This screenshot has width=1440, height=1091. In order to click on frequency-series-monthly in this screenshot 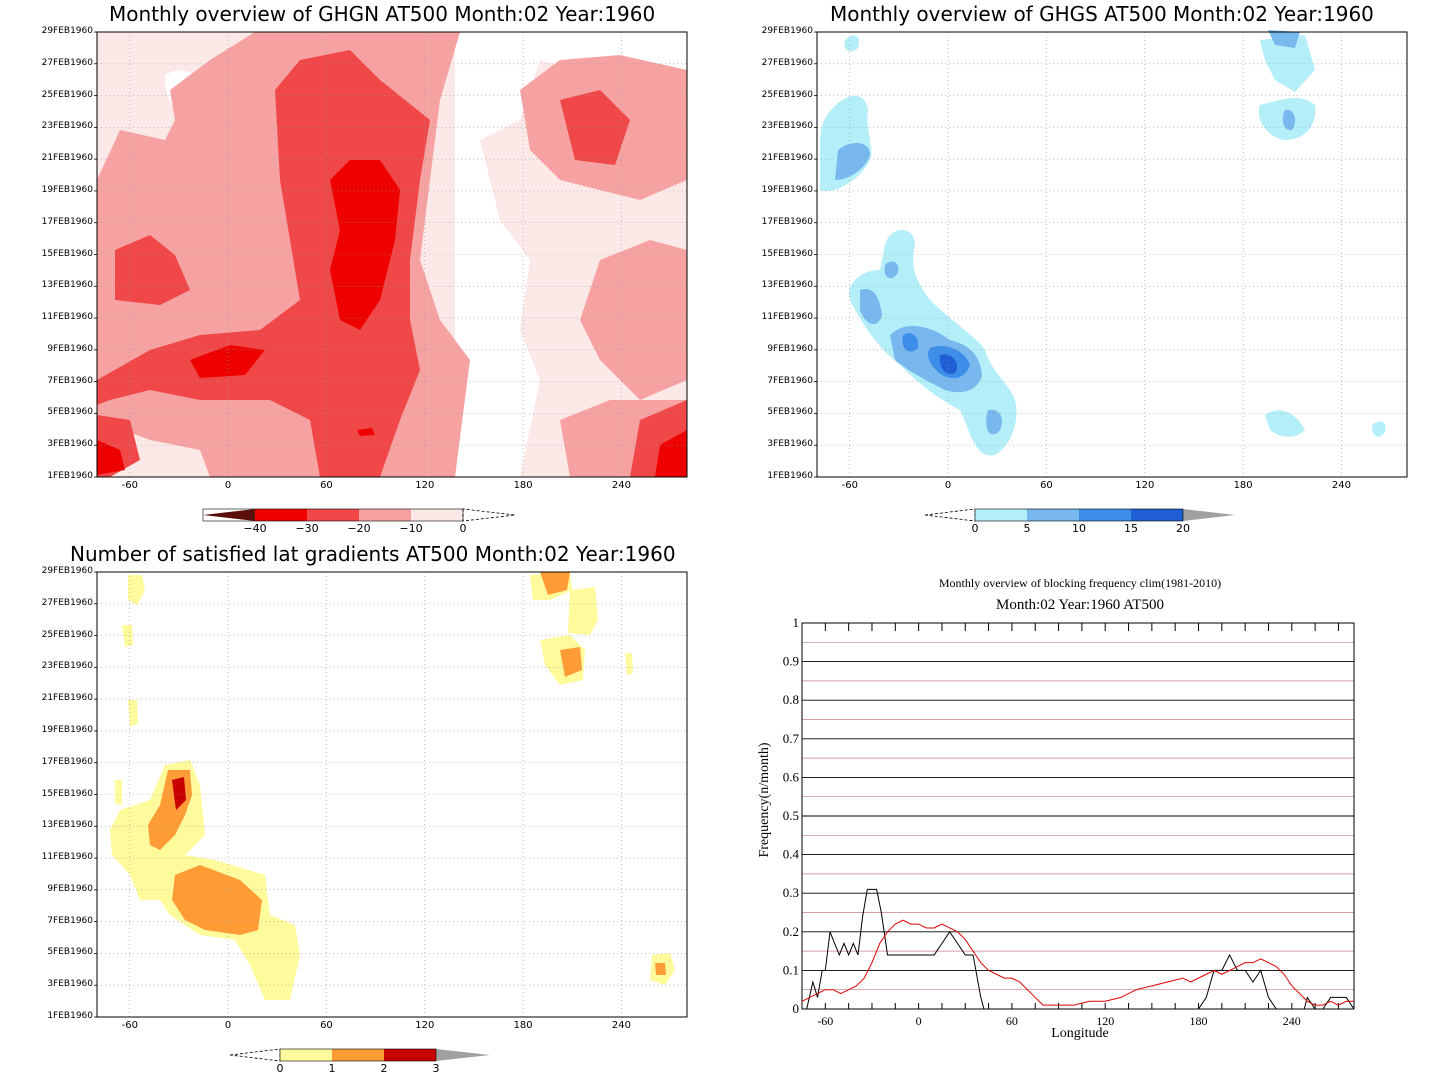, I will do `click(1078, 949)`.